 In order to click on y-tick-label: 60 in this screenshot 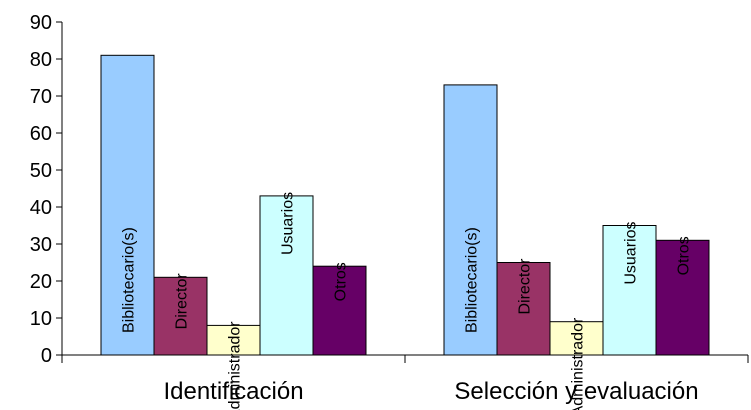, I will do `click(41, 134)`.